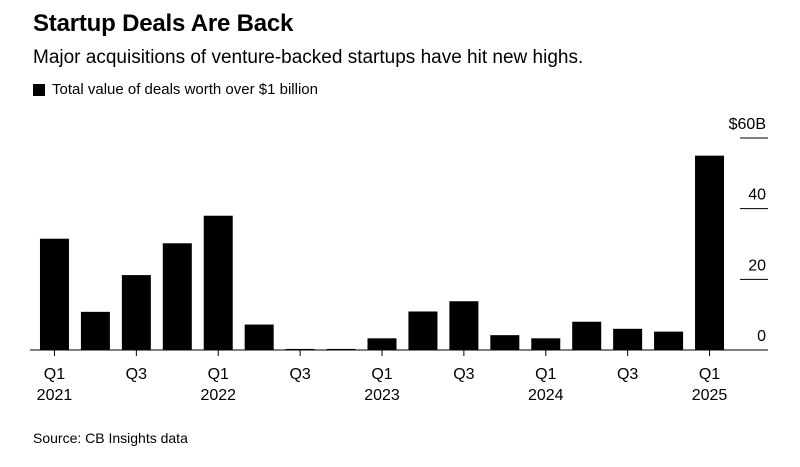 The image size is (800, 467). Describe the element at coordinates (669, 340) in the screenshot. I see `bar-q4-2024` at that location.